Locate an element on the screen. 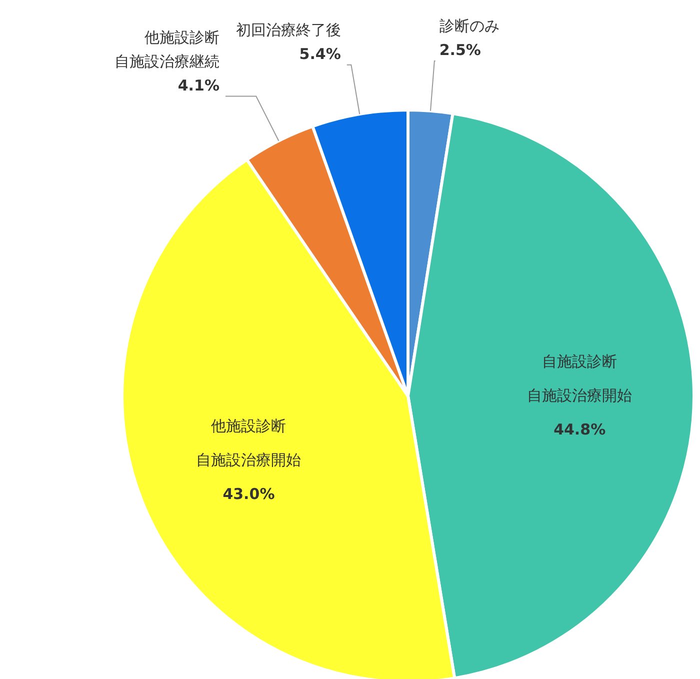 The height and width of the screenshot is (679, 700). slice-label: 初回治療終了後 is located at coordinates (288, 29).